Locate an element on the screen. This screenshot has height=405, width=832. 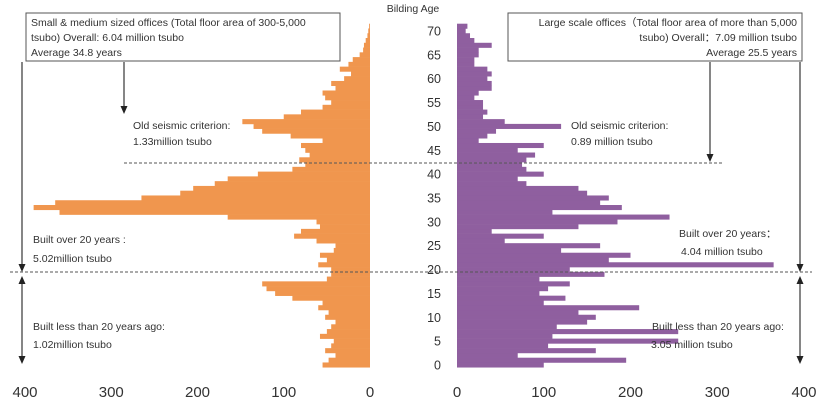
left-box-line-2: tsubo) Overall: 6.04 million tsubo is located at coordinates (107, 38).